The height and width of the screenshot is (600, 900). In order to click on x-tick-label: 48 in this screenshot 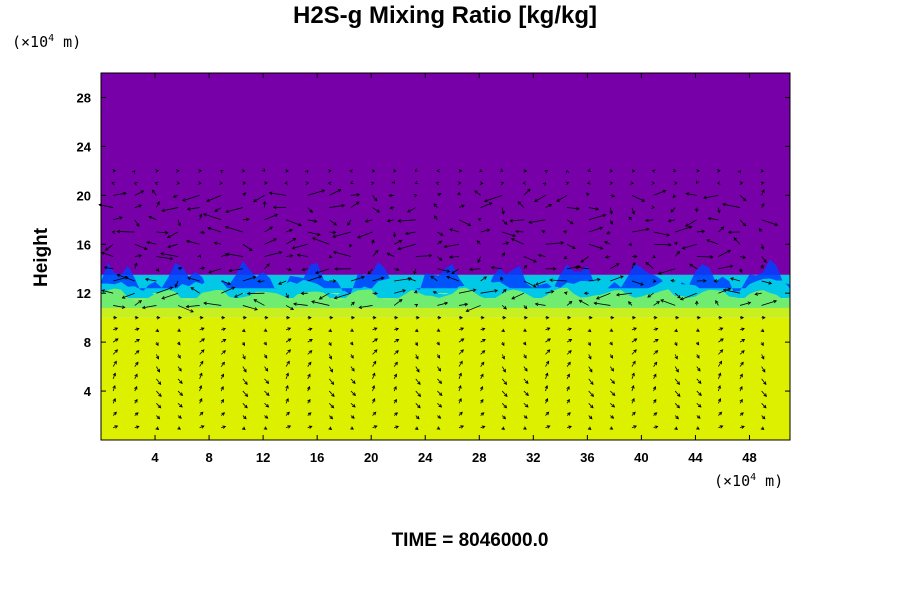, I will do `click(749, 457)`.